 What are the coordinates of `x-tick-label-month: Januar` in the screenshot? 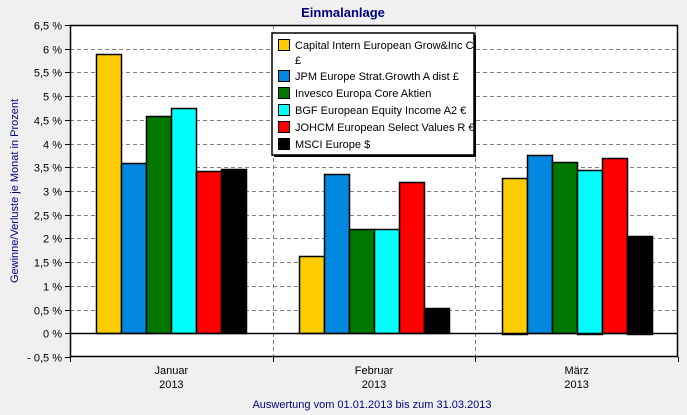 It's located at (172, 371).